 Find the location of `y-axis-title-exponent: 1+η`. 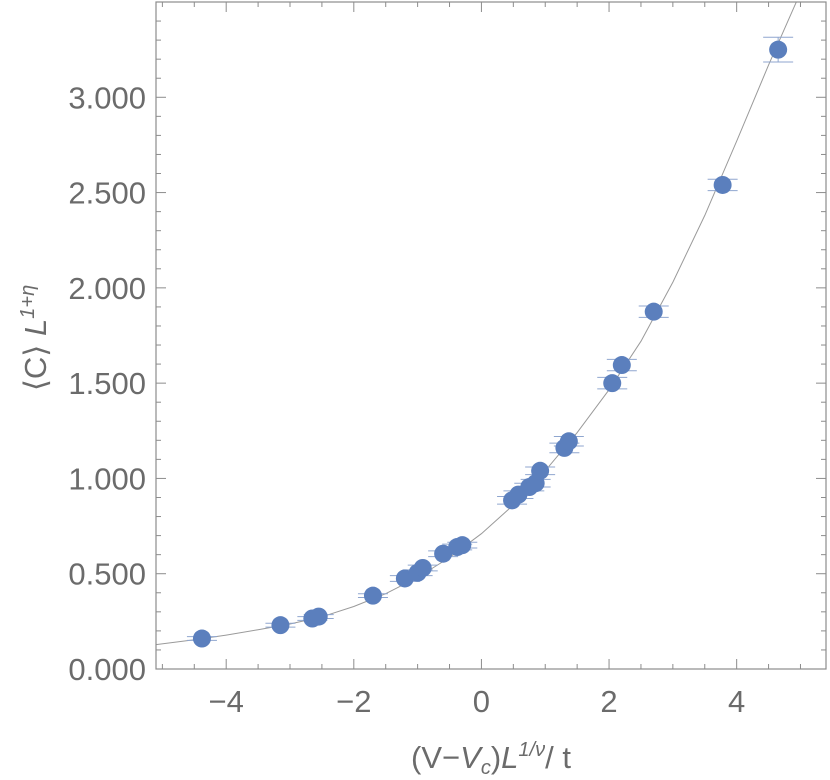

y-axis-title-exponent: 1+η is located at coordinates (28, 302).